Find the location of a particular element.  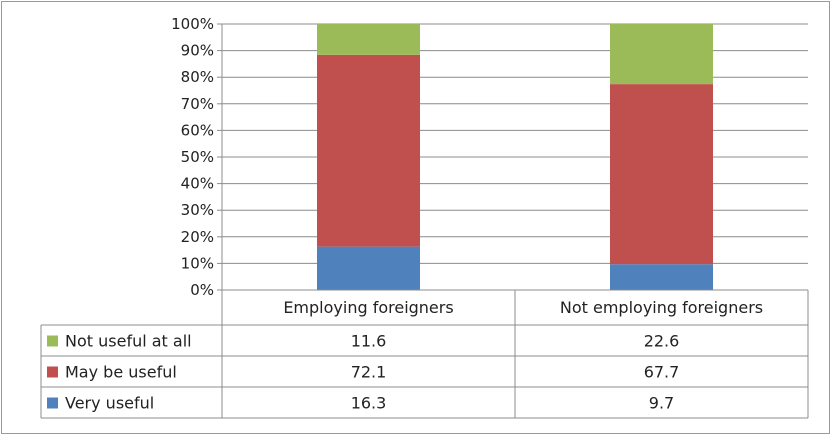

data-label: 16.3 is located at coordinates (369, 403).